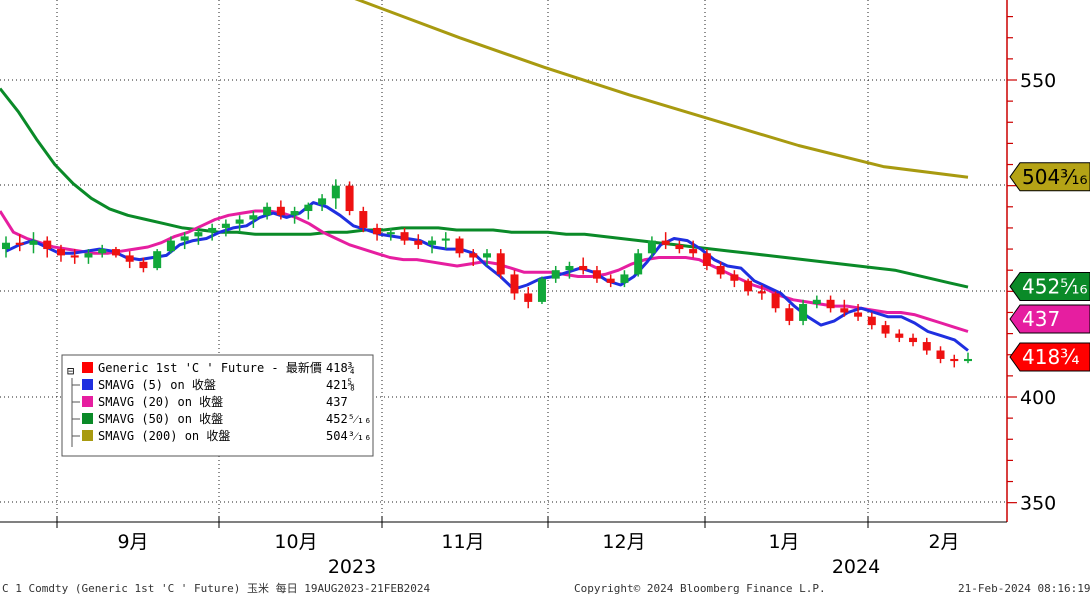  Describe the element at coordinates (1055, 286) in the screenshot. I see `price-tag-label: 452⁵⁄₁₆` at that location.